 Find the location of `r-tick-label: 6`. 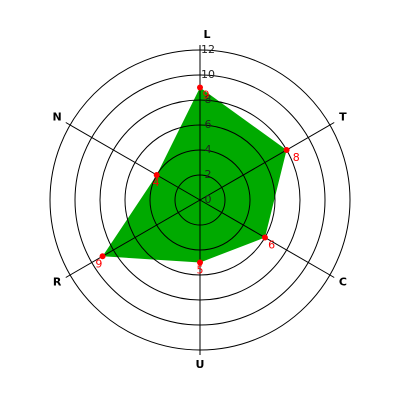

r-tick-label: 6 is located at coordinates (208, 124).